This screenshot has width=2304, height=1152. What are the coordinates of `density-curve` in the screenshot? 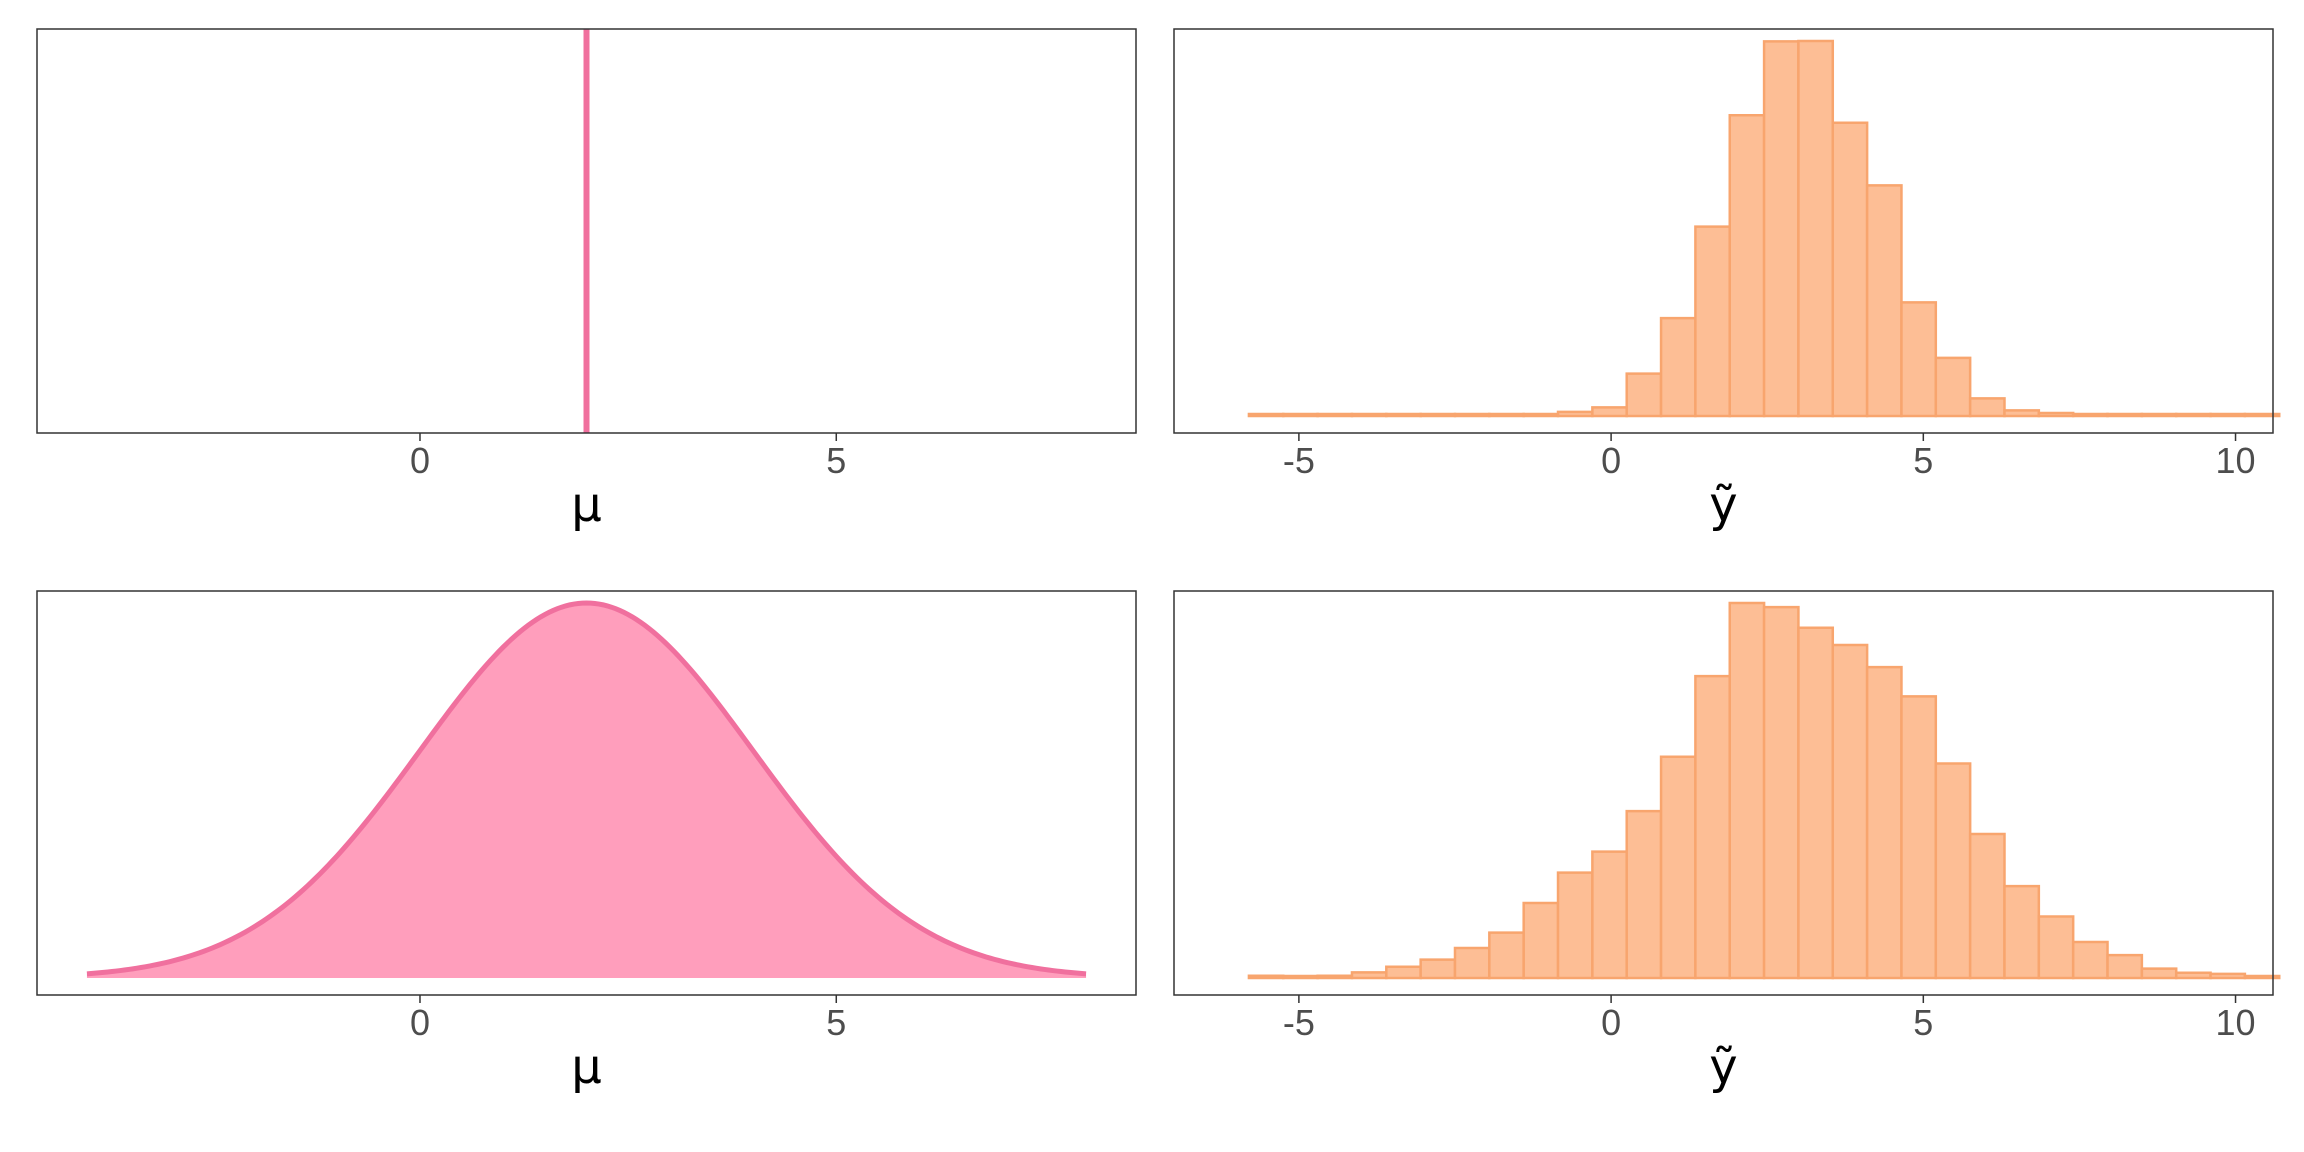 It's located at (586, 788).